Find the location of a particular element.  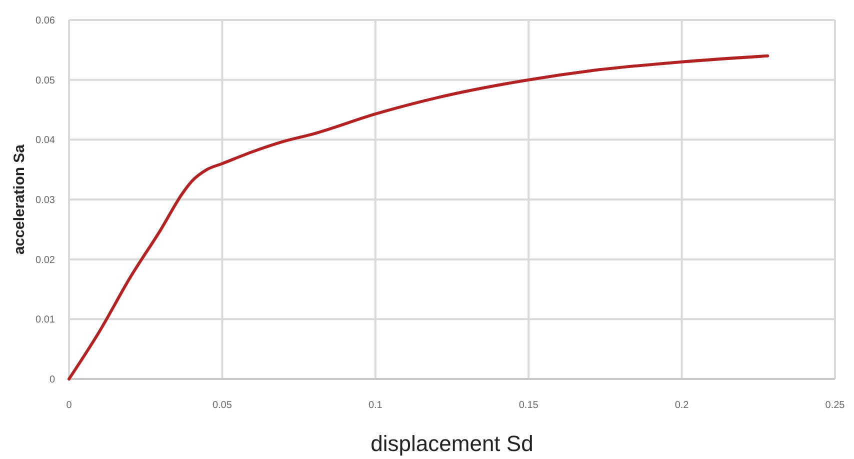

y-tick-label: 0.05 is located at coordinates (46, 80).